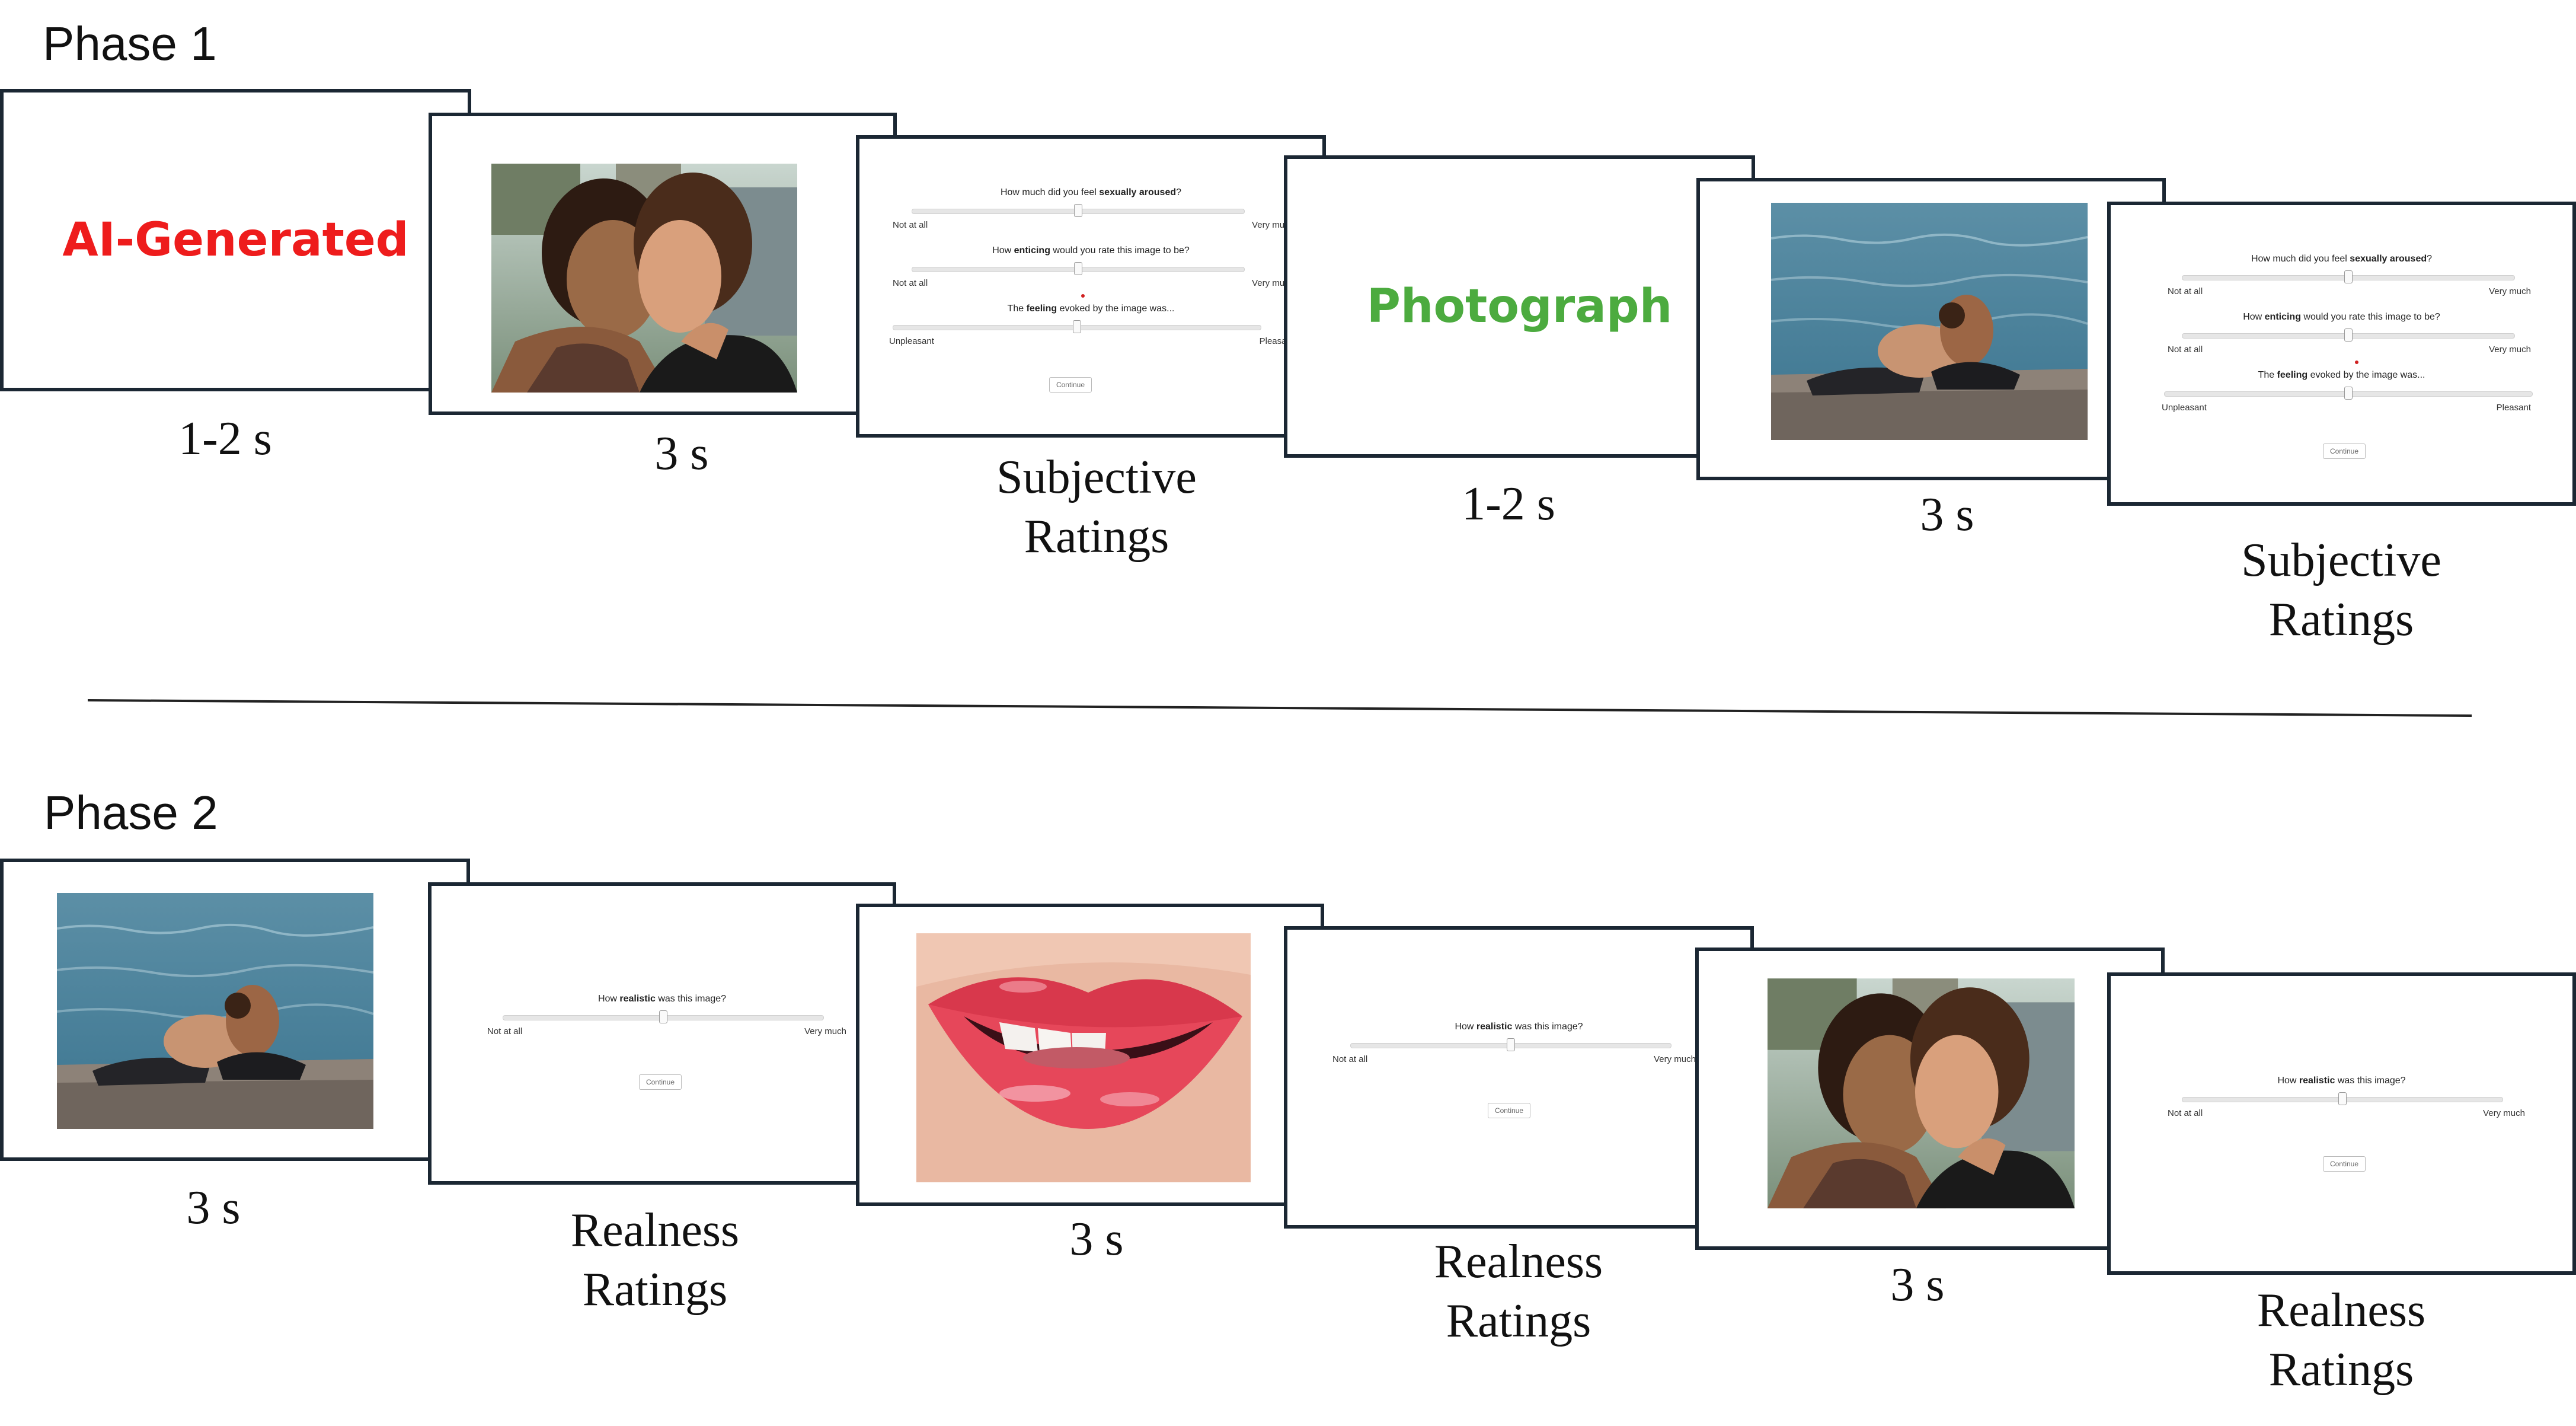  I want to click on caption-realness-ratings-3: Realness Ratings, so click(2341, 1340).